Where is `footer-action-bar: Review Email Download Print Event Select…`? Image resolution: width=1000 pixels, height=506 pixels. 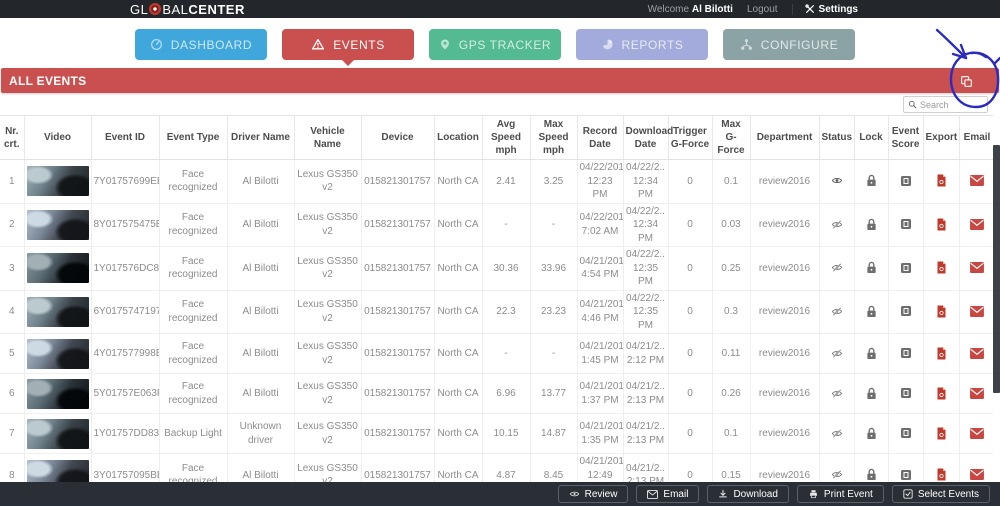
footer-action-bar: Review Email Download Print Event Select… is located at coordinates (500, 494).